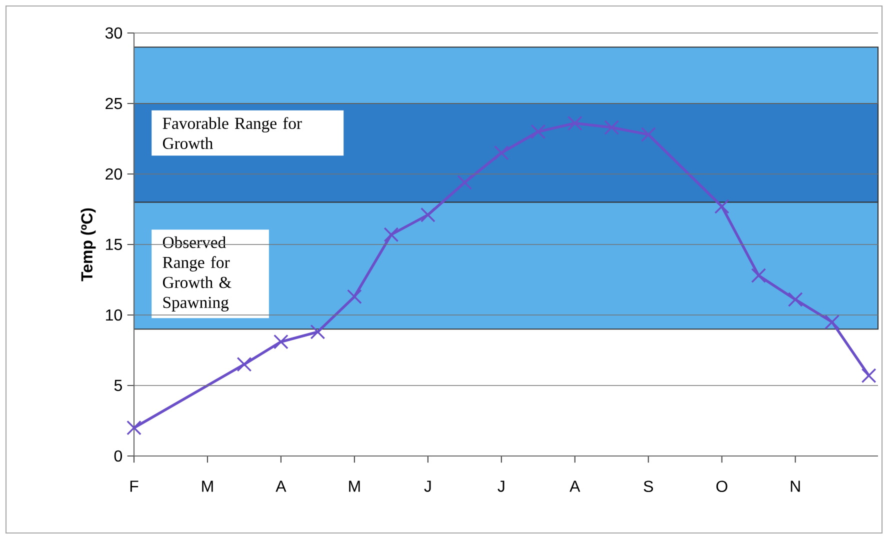  I want to click on x-tick-label: S, so click(648, 486).